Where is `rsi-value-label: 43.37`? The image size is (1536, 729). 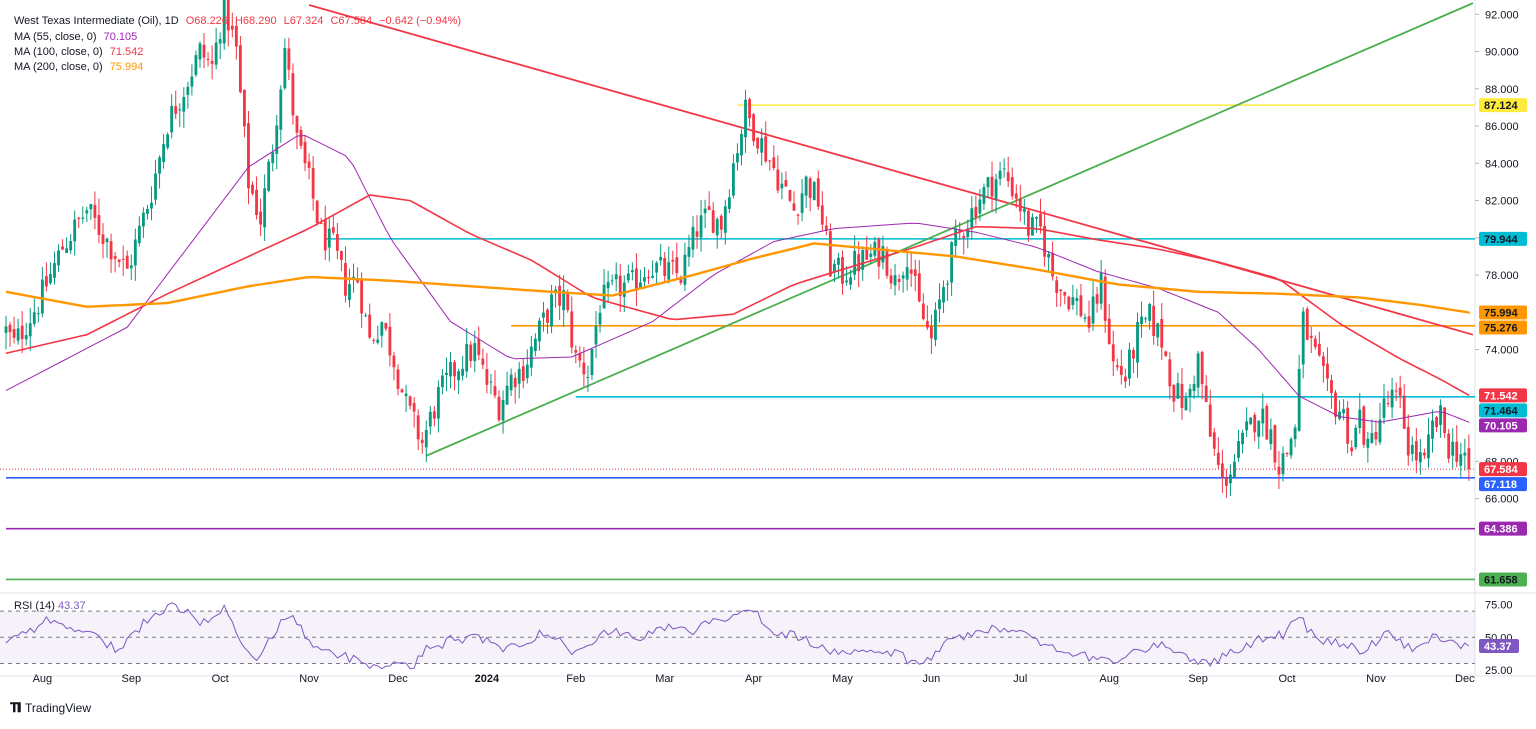
rsi-value-label: 43.37 is located at coordinates (1498, 647).